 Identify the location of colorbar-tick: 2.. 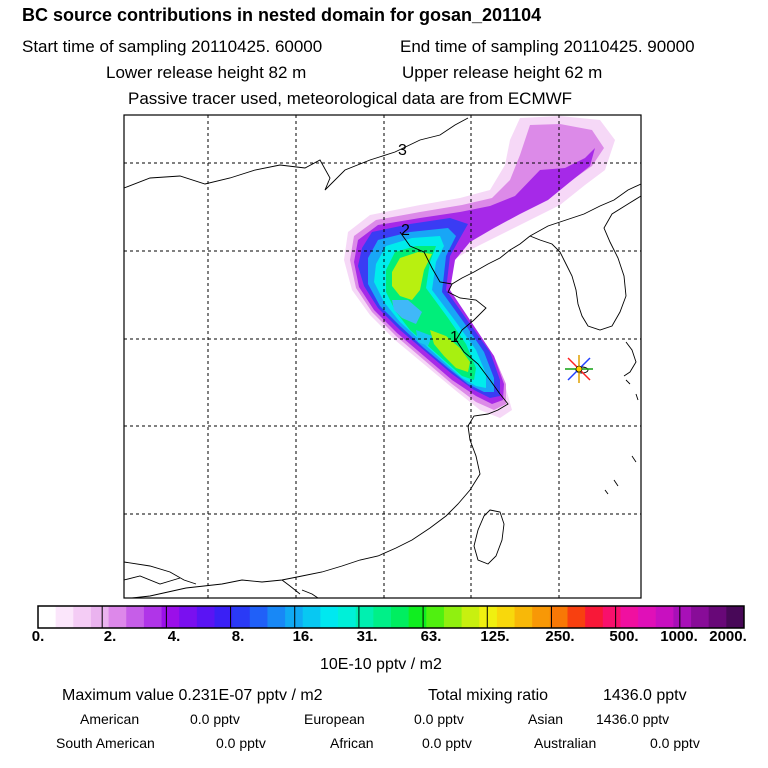
(110, 636).